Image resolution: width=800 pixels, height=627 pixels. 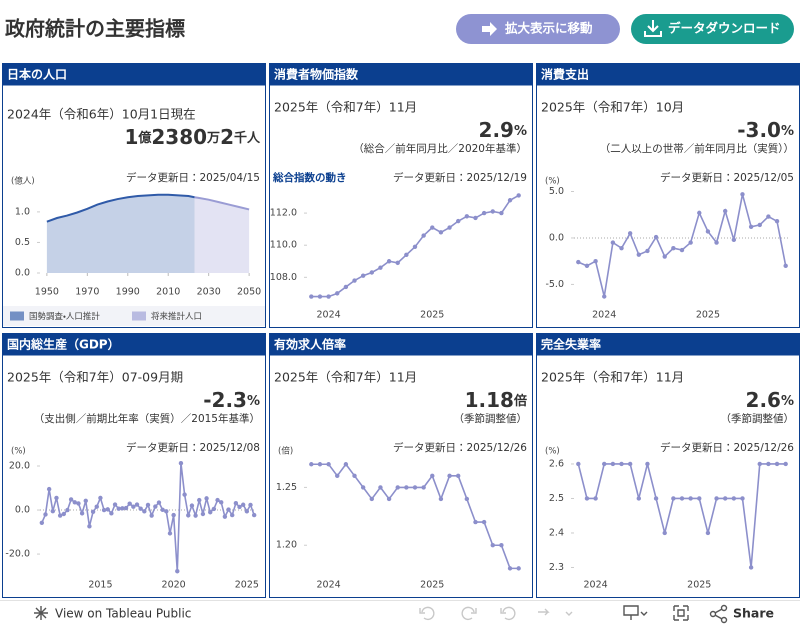 I want to click on button-bg, so click(x=538, y=29).